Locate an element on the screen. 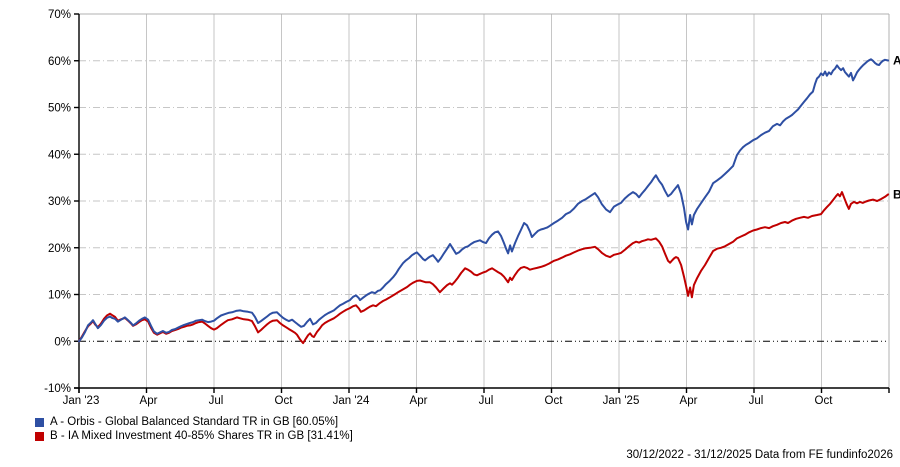 Image resolution: width=900 pixels, height=467 pixels. y-axis-tick-label: 60% is located at coordinates (59, 62).